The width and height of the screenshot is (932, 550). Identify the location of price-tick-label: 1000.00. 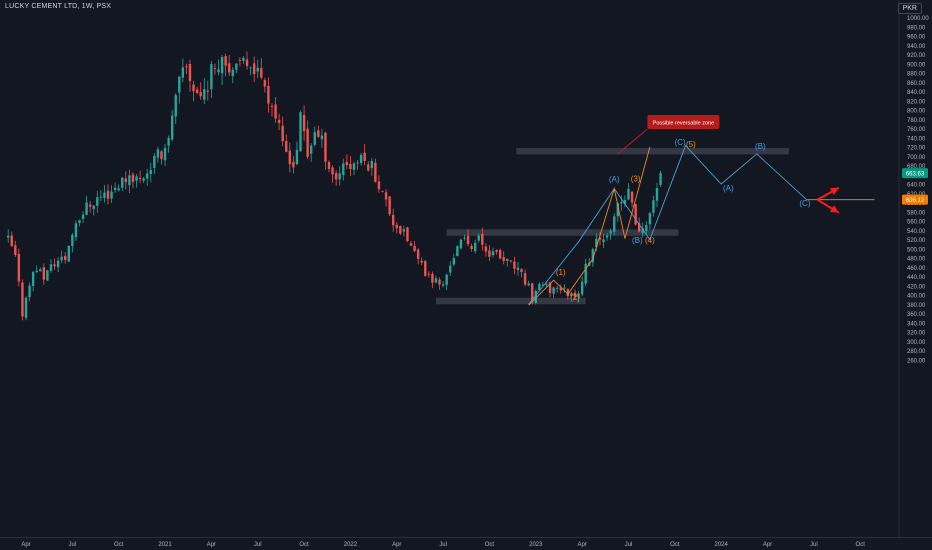
(918, 19).